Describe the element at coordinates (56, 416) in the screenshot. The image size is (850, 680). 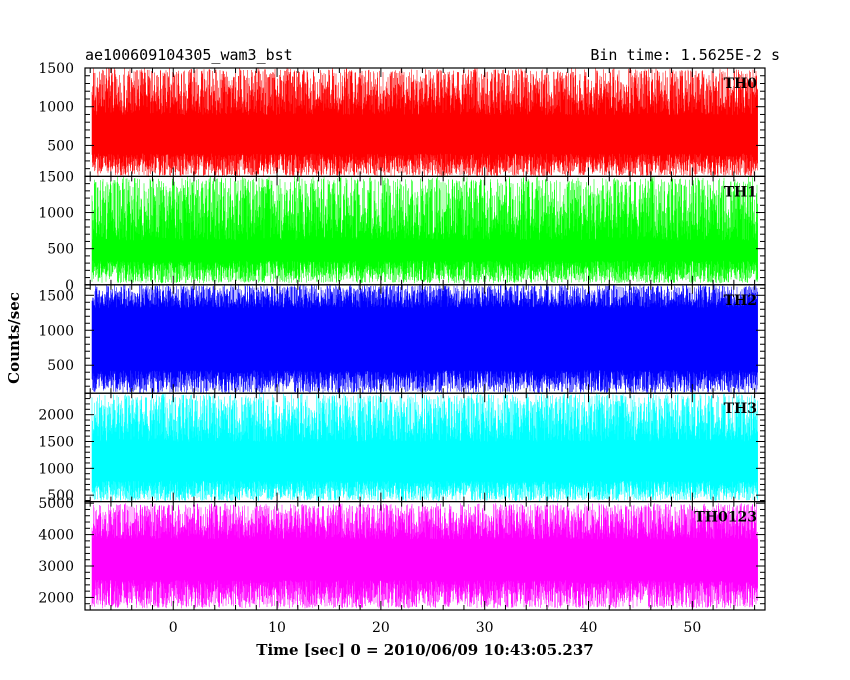
I see `y-tick-label-th3: 2000` at that location.